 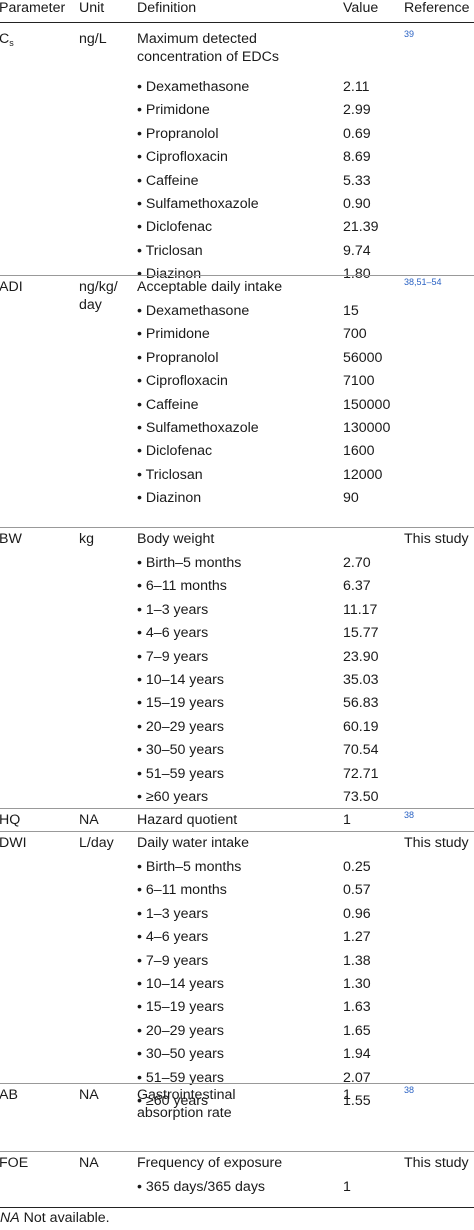 I want to click on param-item-value: 1.94, so click(x=357, y=1054).